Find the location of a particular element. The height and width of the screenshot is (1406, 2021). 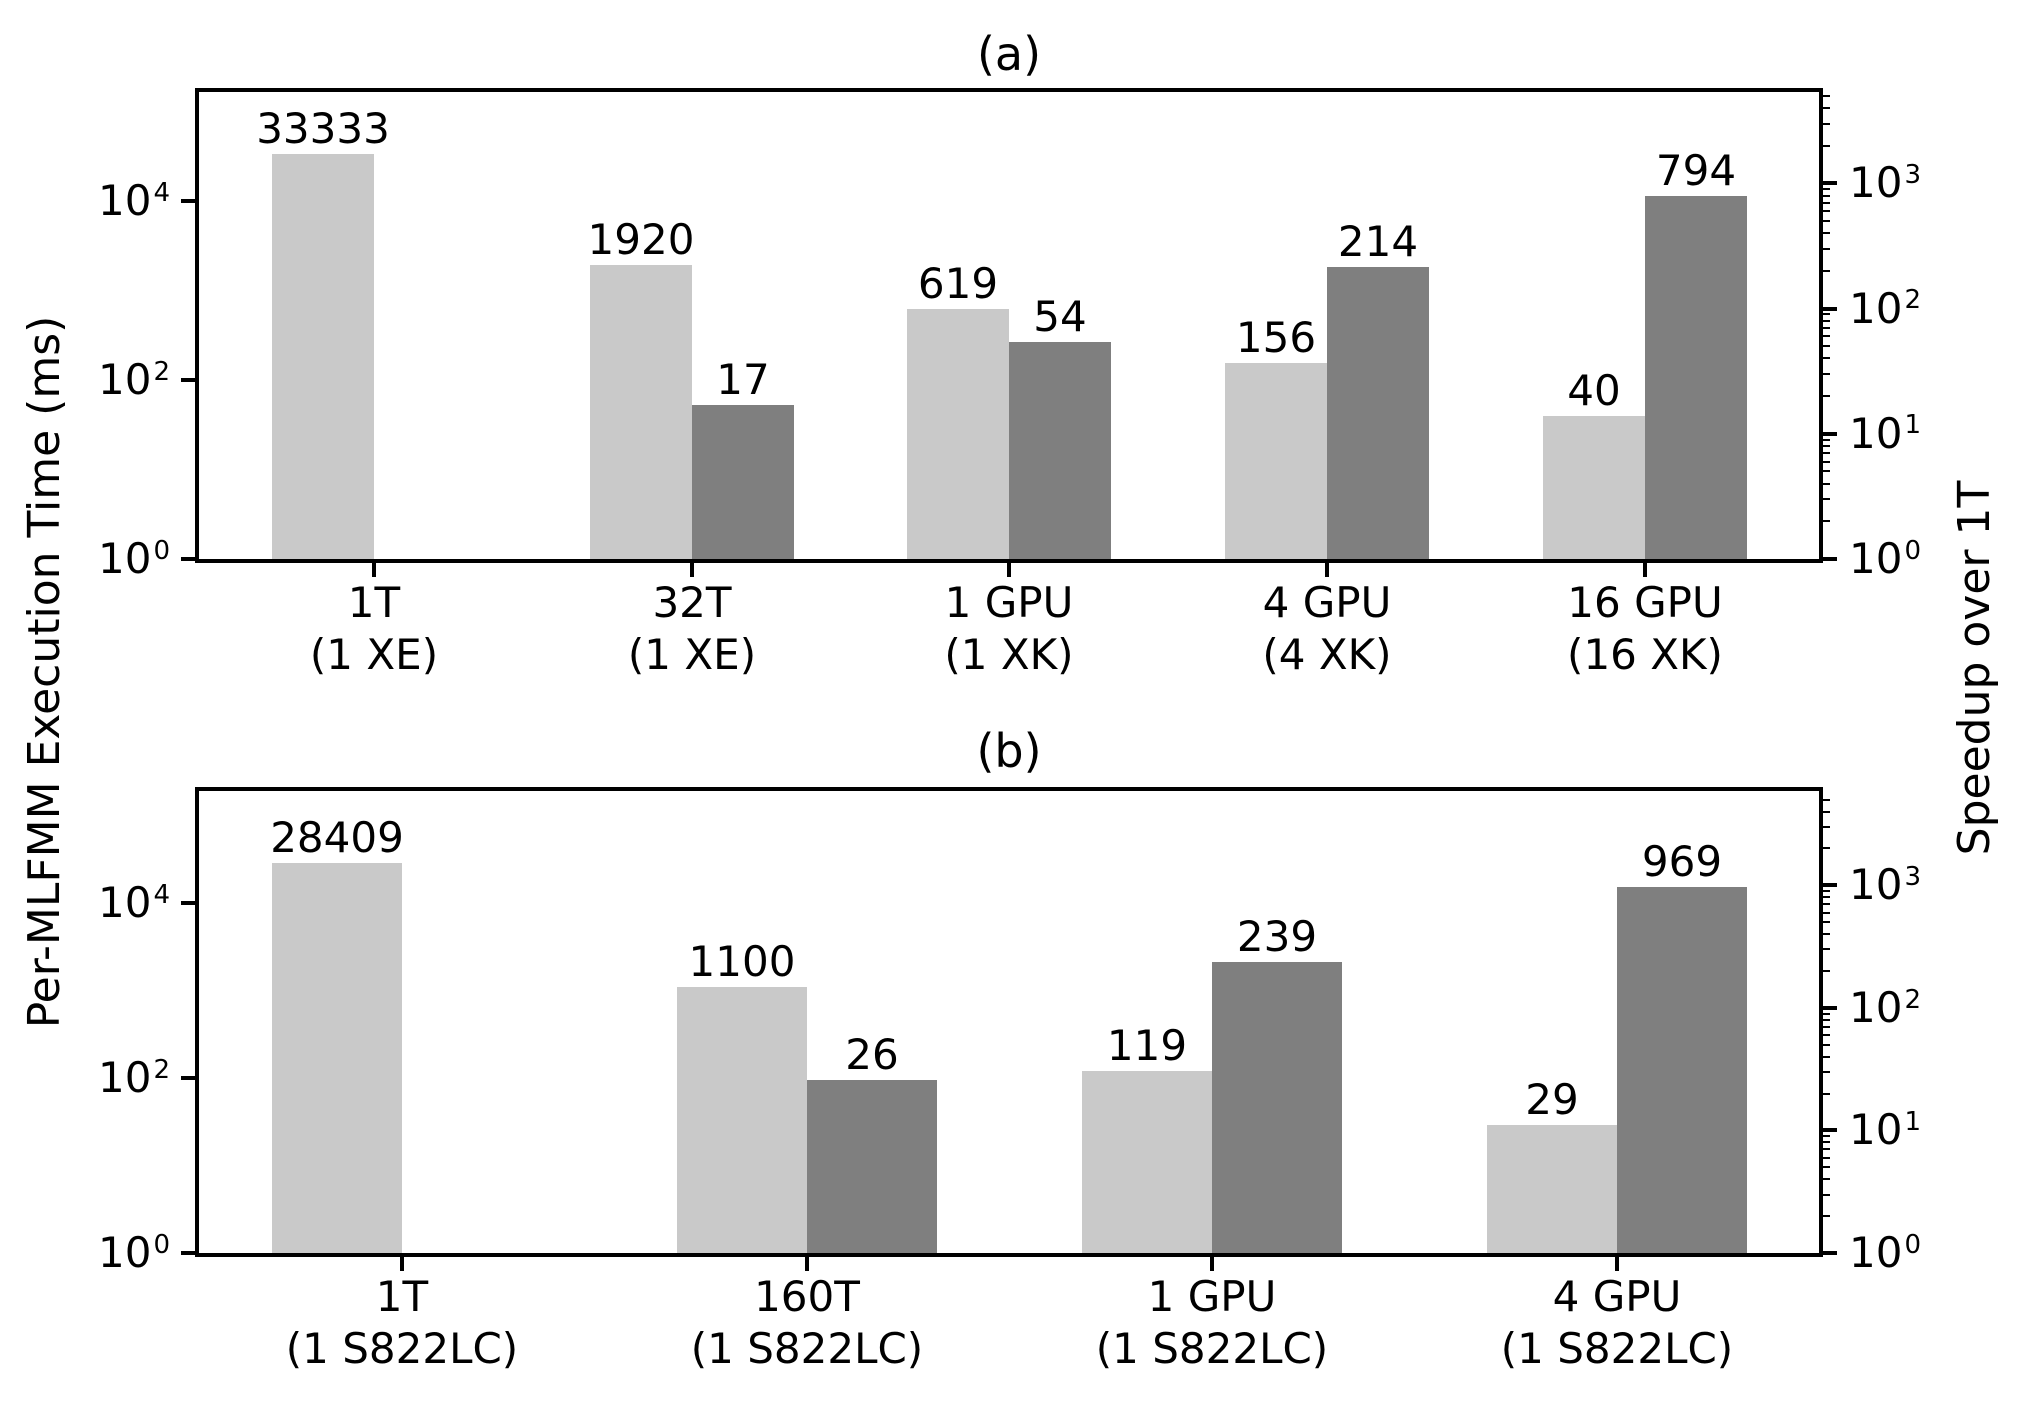

x-tick-label: 4 GPU (4 XK) is located at coordinates (1326, 629).